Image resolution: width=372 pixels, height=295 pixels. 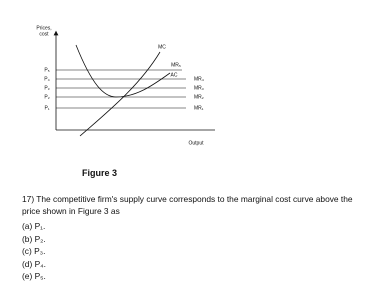 I want to click on price-label: P₄, so click(x=46, y=79).